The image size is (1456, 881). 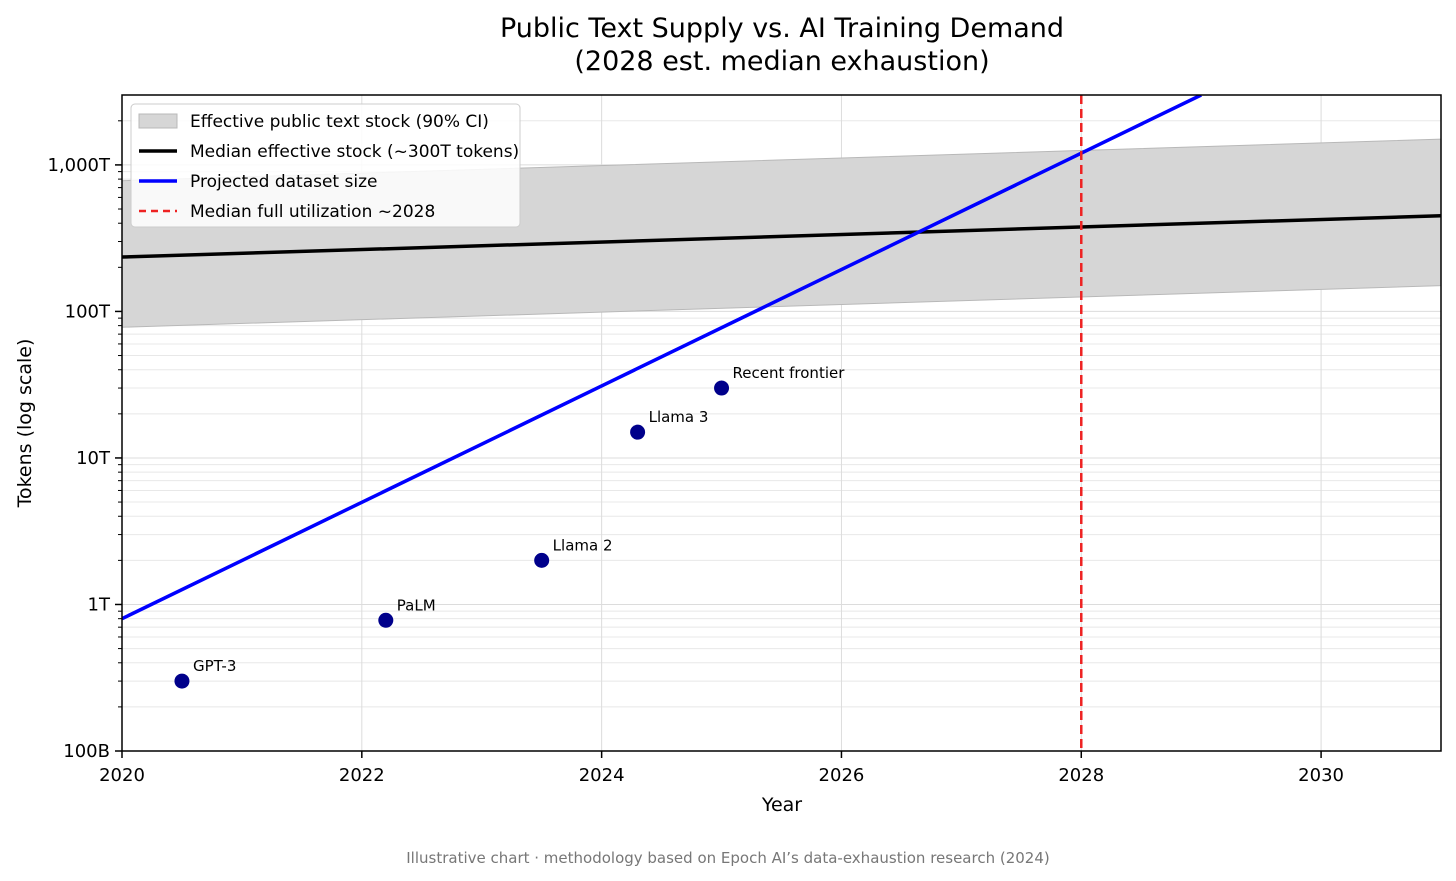 I want to click on data-point-label: Llama 2, so click(x=583, y=545).